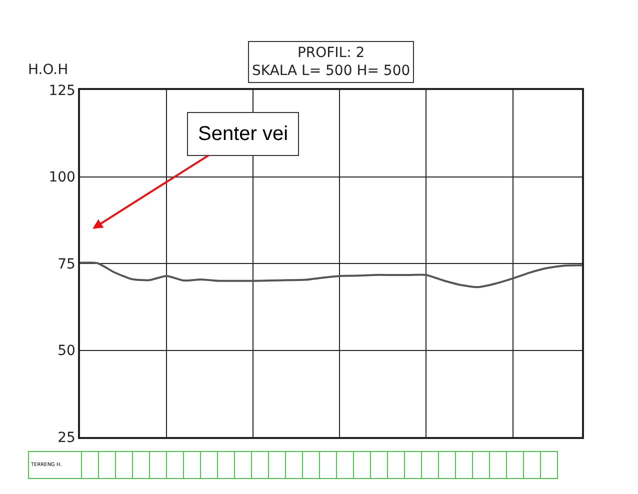  I want to click on chart-subtitle: SKALA L= 500 H= 500, so click(331, 71).